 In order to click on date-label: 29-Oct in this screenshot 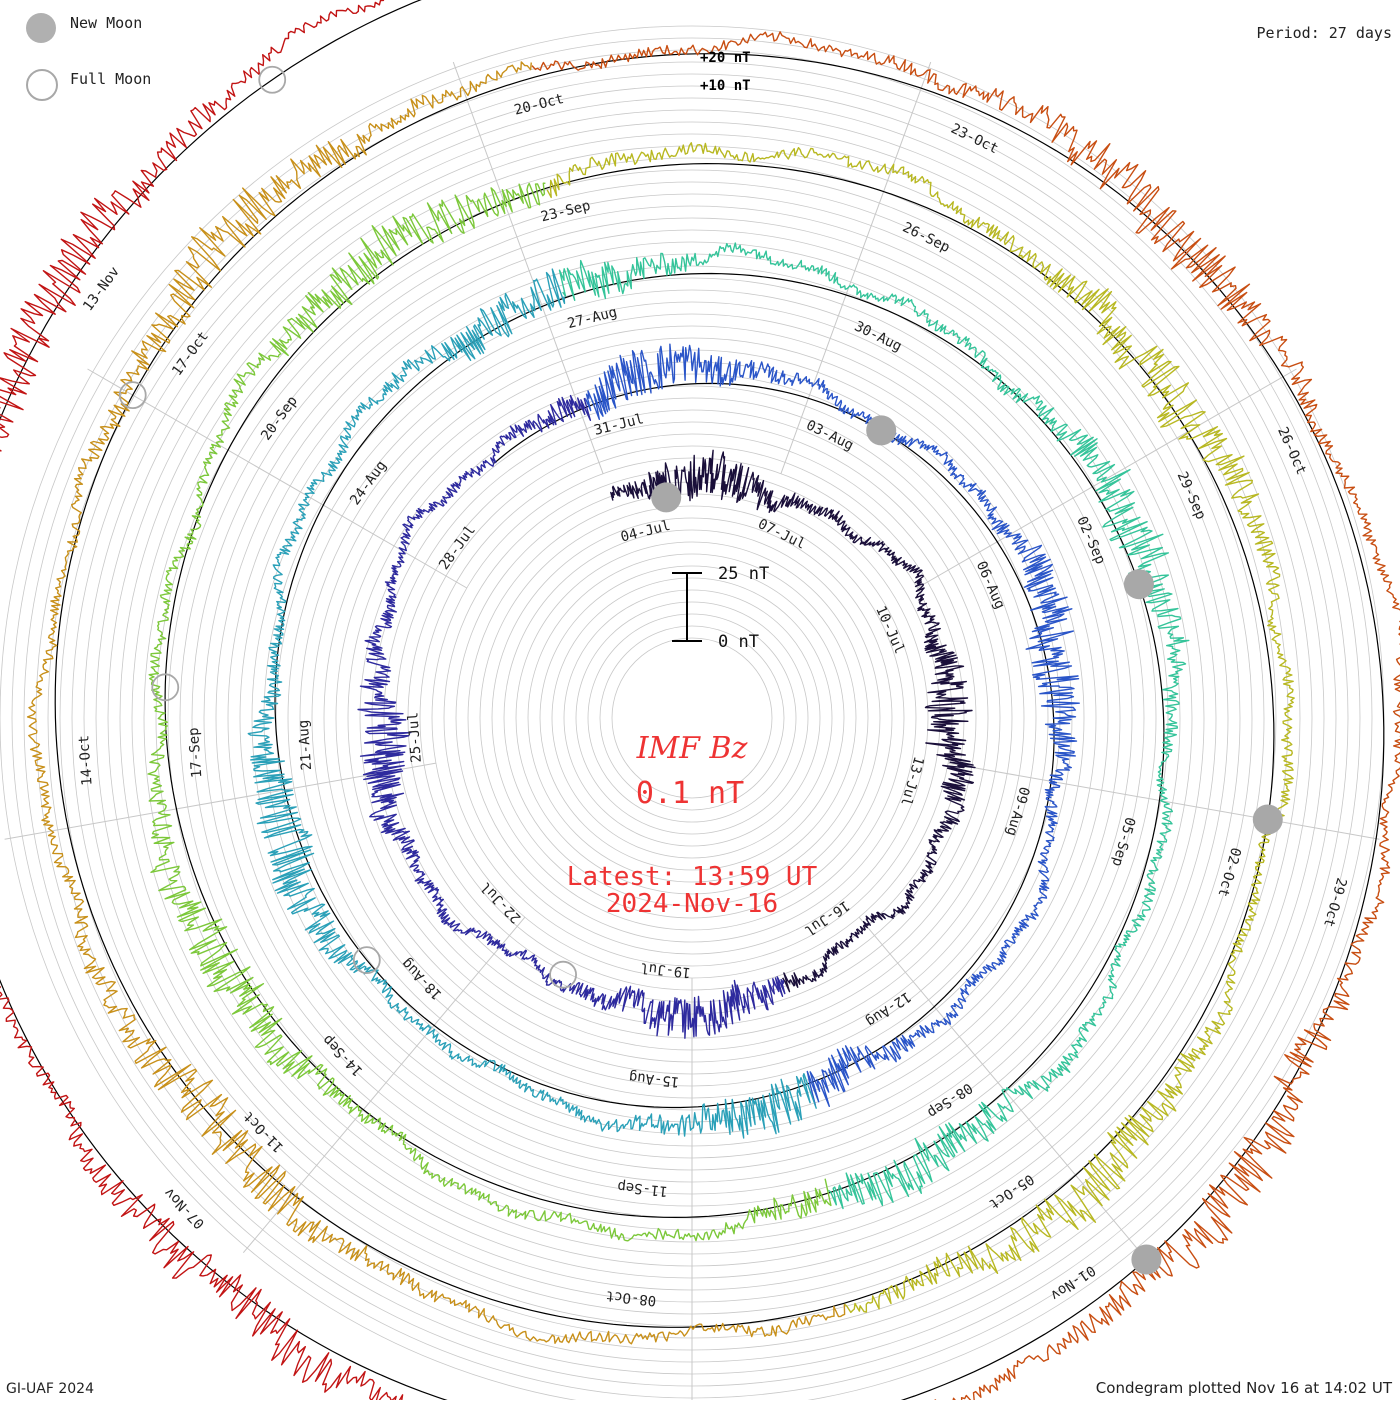, I will do `click(1334, 902)`.